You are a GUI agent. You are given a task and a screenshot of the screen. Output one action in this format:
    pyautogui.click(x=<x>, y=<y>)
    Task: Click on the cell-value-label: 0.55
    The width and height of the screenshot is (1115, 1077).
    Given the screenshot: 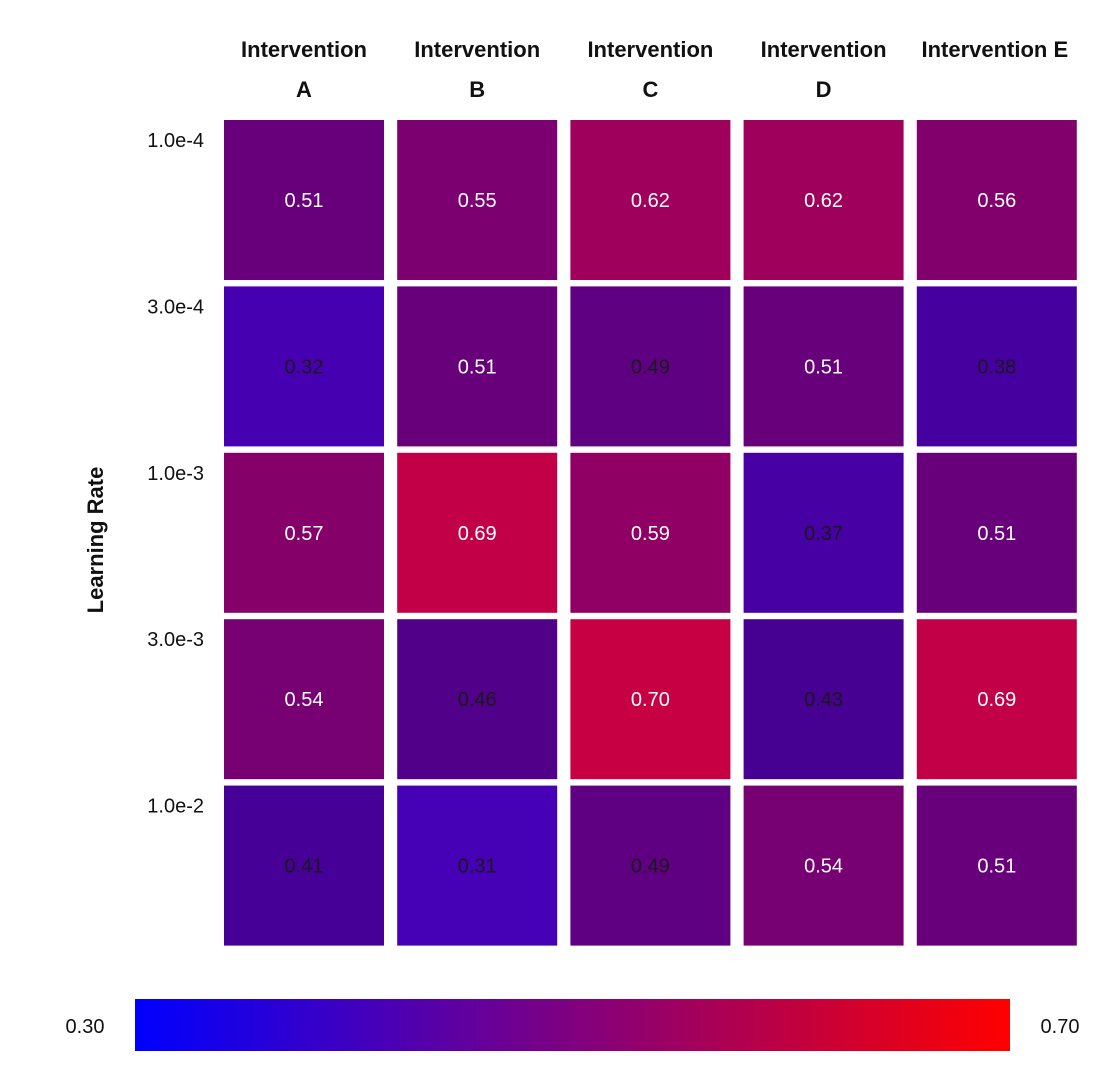 What is the action you would take?
    pyautogui.click(x=477, y=201)
    